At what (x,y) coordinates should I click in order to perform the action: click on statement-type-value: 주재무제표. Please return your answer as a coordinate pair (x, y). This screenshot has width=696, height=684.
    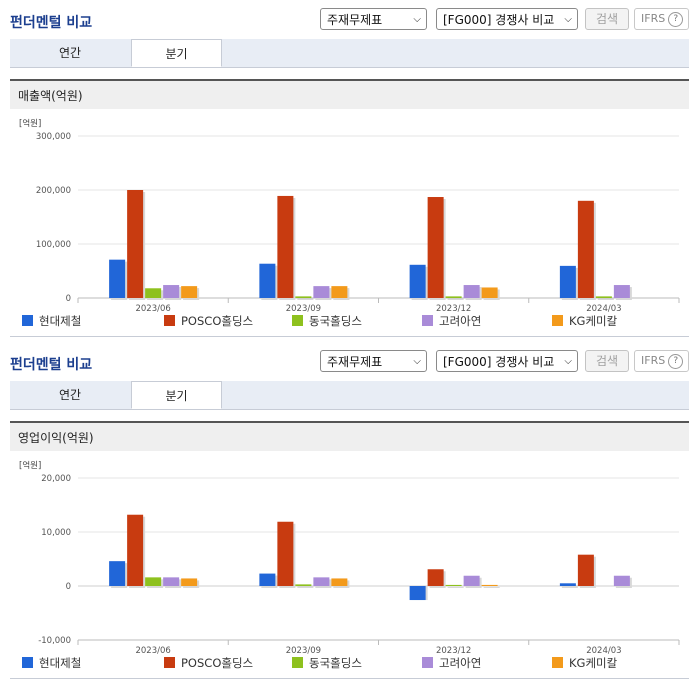
    Looking at the image, I should click on (355, 362).